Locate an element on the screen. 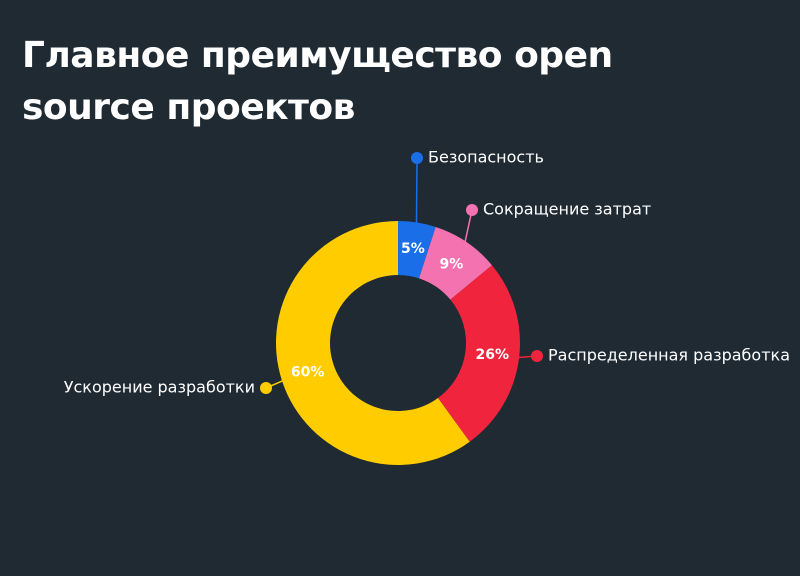  value-label: 9% is located at coordinates (452, 264).